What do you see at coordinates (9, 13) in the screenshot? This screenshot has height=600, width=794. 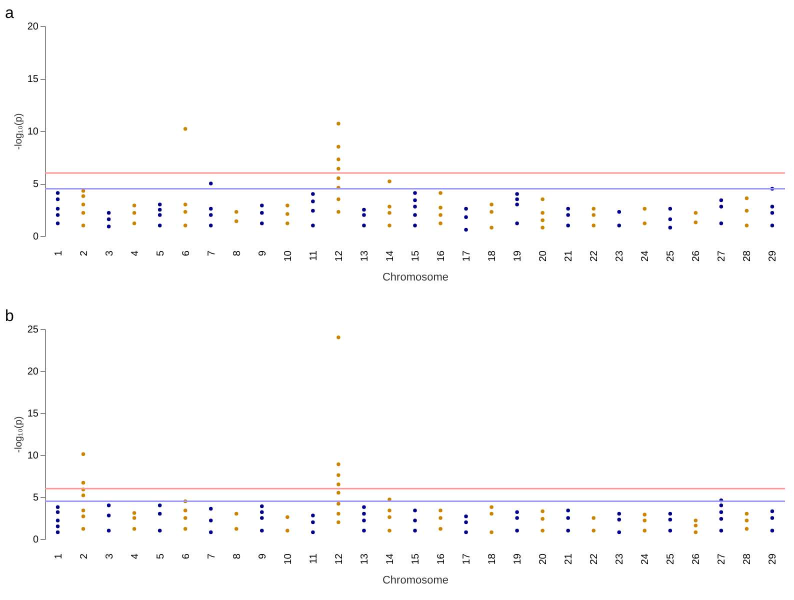 I see `chart-title: a` at bounding box center [9, 13].